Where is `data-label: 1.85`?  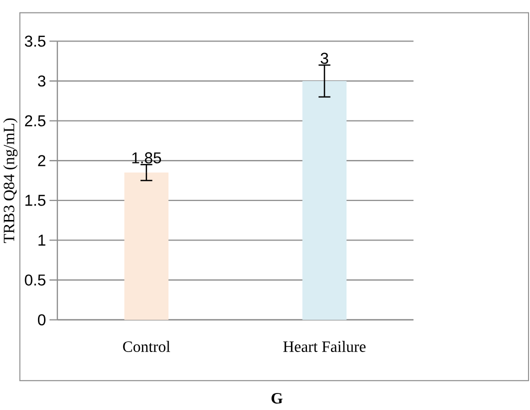
data-label: 1.85 is located at coordinates (147, 158).